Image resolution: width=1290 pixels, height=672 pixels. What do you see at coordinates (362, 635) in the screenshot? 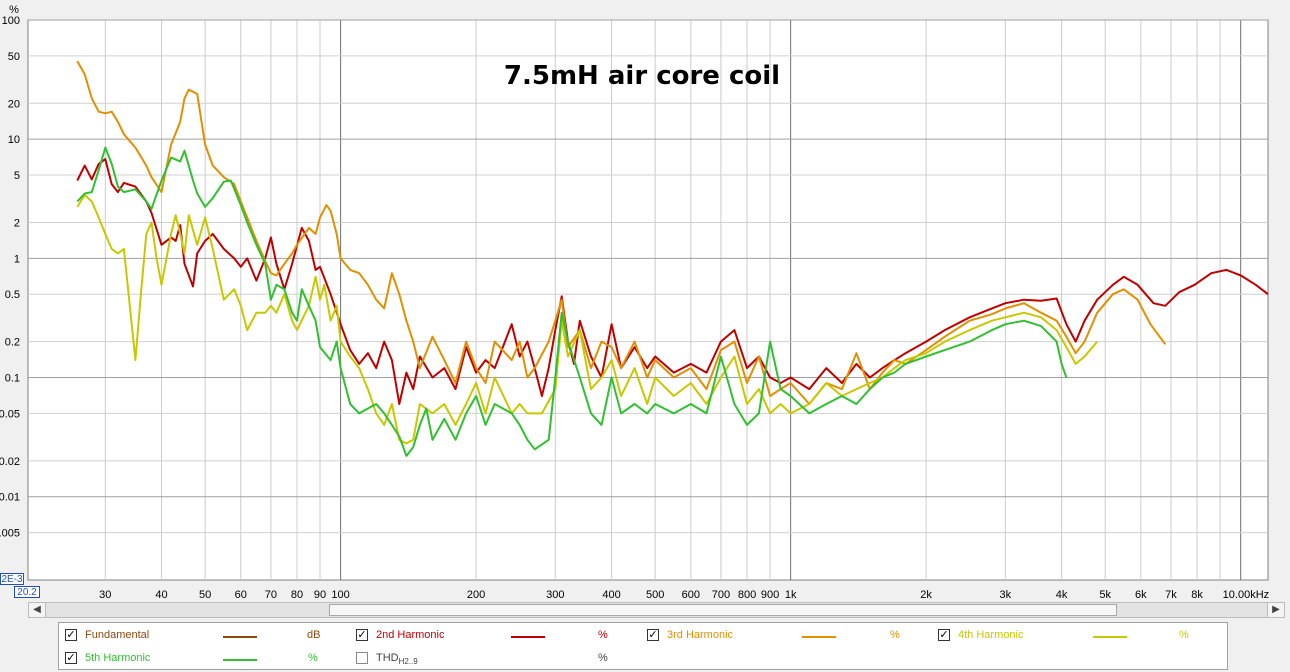
I see `2nd-harmonic-checkbox: ✓` at bounding box center [362, 635].